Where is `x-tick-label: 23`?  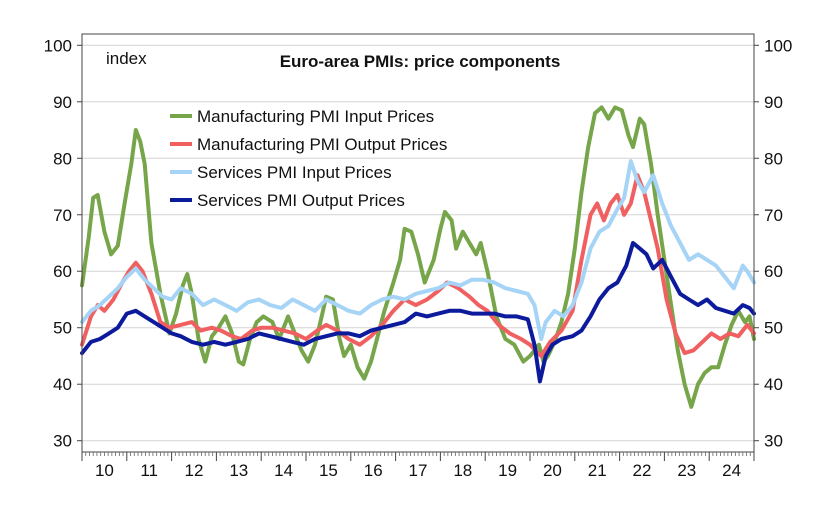
x-tick-label: 23 is located at coordinates (686, 470).